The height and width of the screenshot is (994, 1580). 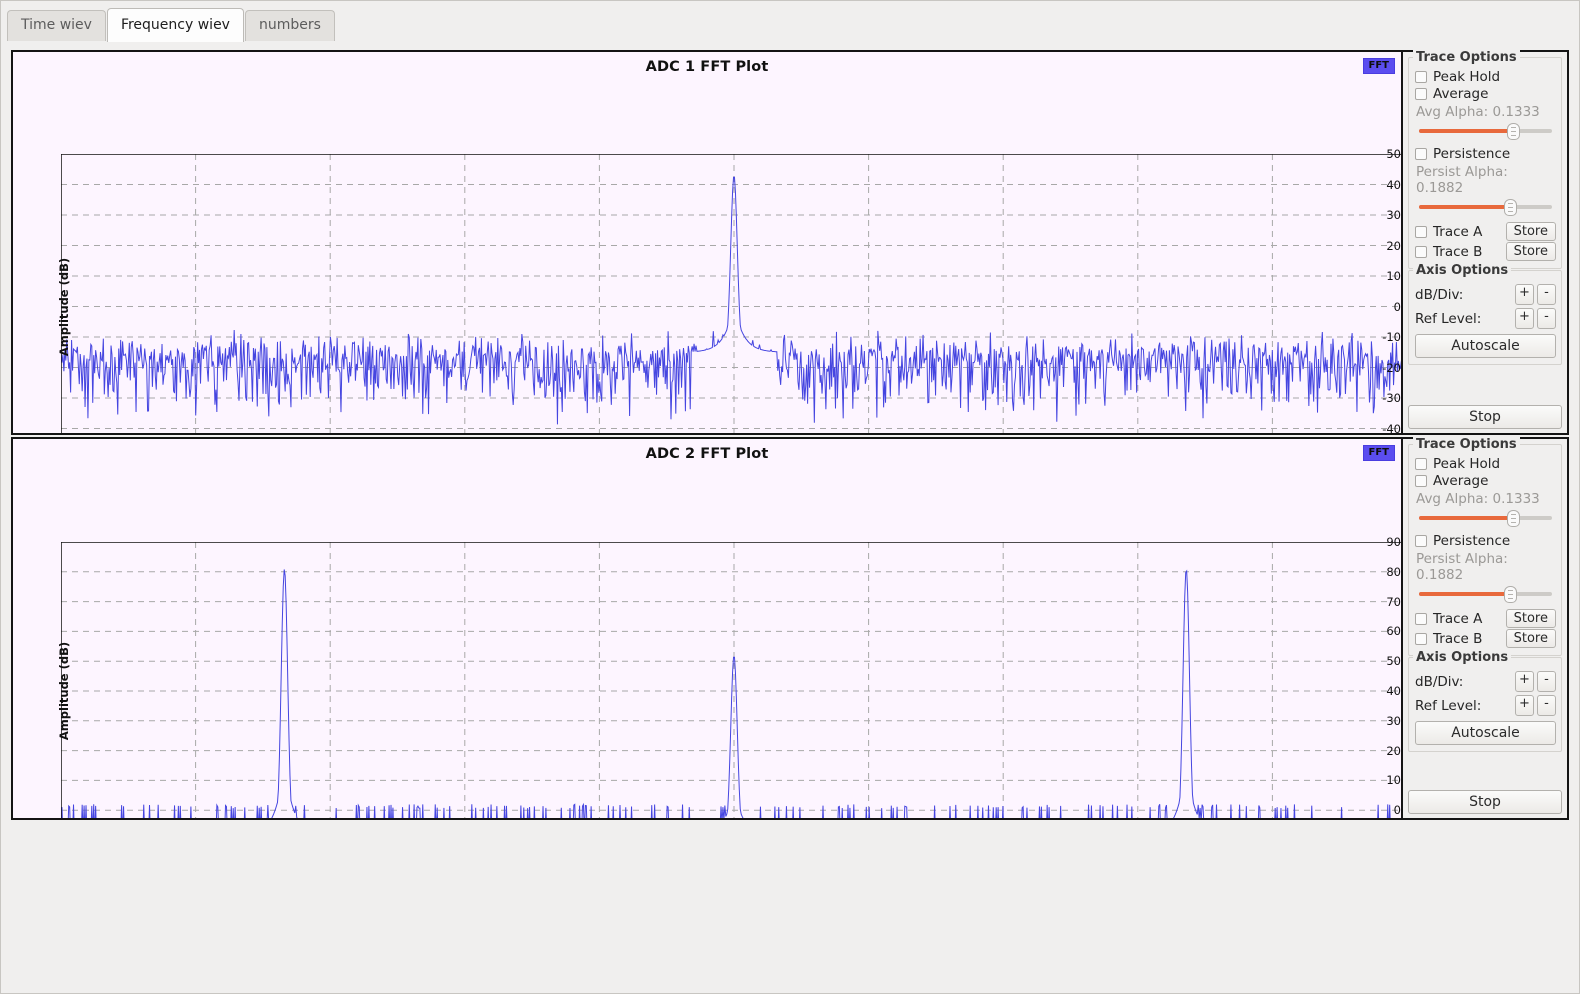 What do you see at coordinates (1421, 481) in the screenshot?
I see `adc2-average-checkbox` at bounding box center [1421, 481].